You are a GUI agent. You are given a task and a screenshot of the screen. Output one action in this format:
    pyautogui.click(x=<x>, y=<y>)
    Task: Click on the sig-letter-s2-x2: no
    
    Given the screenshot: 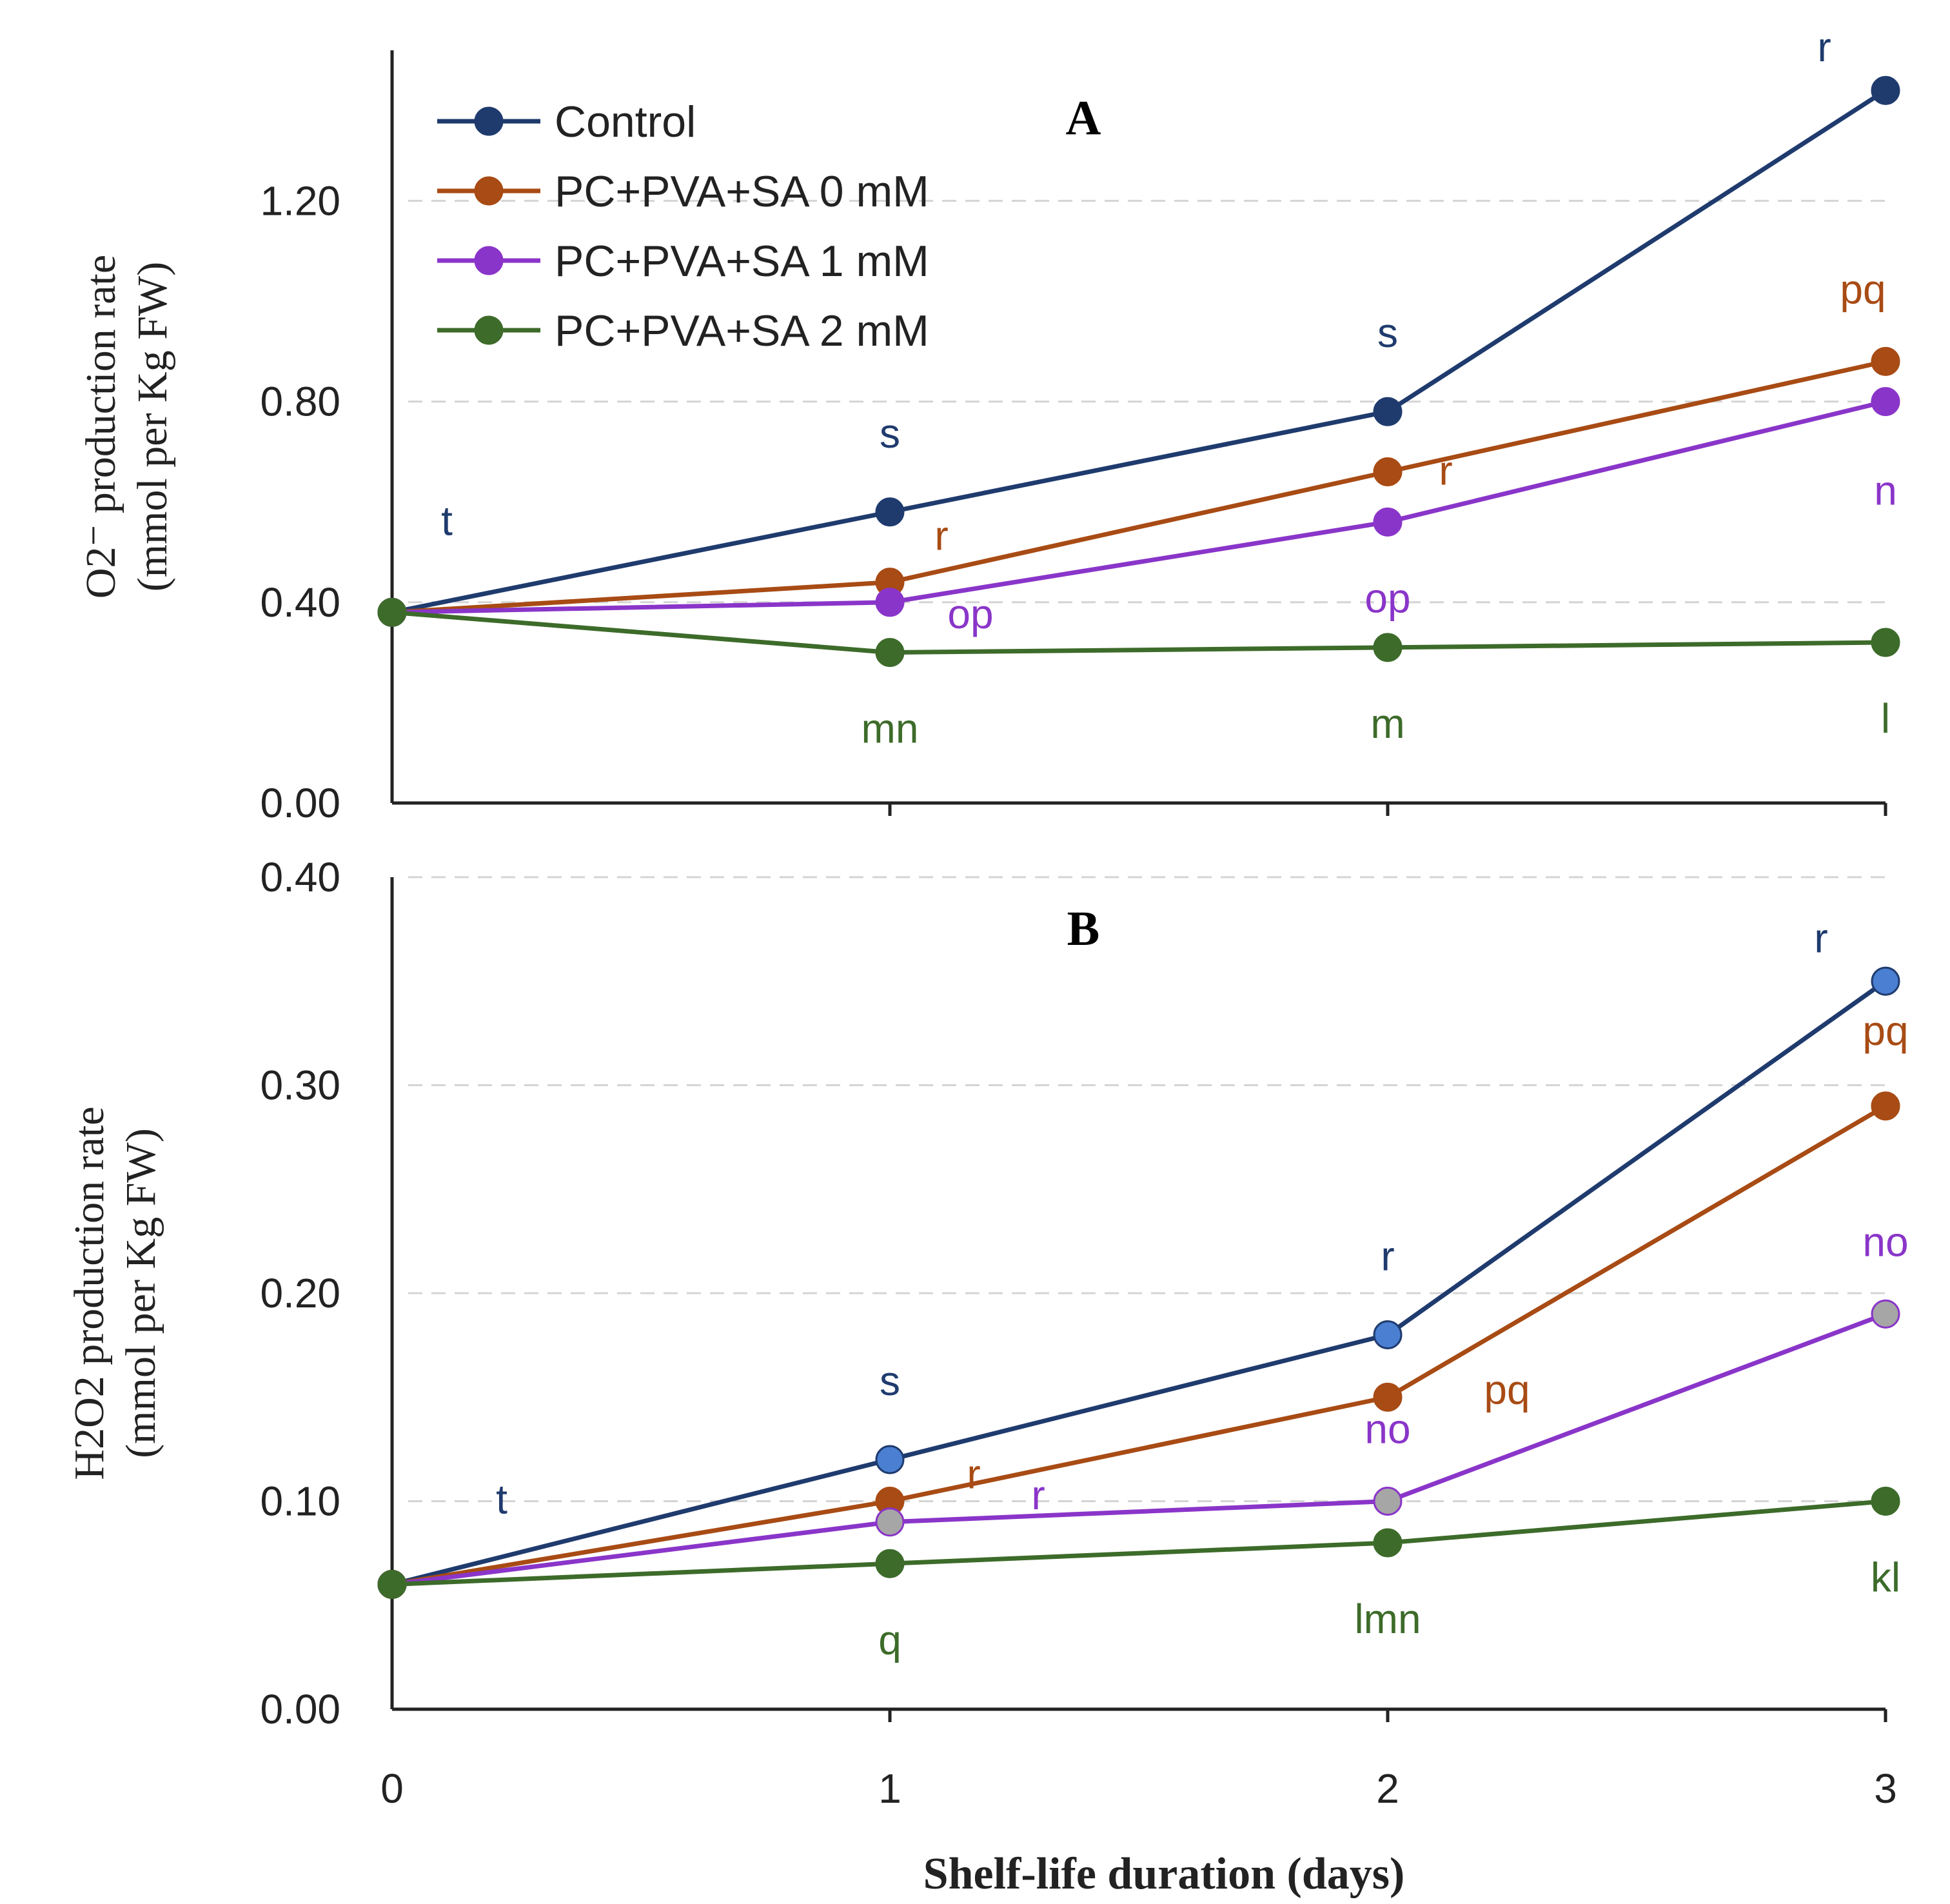 What is the action you would take?
    pyautogui.click(x=1387, y=1429)
    